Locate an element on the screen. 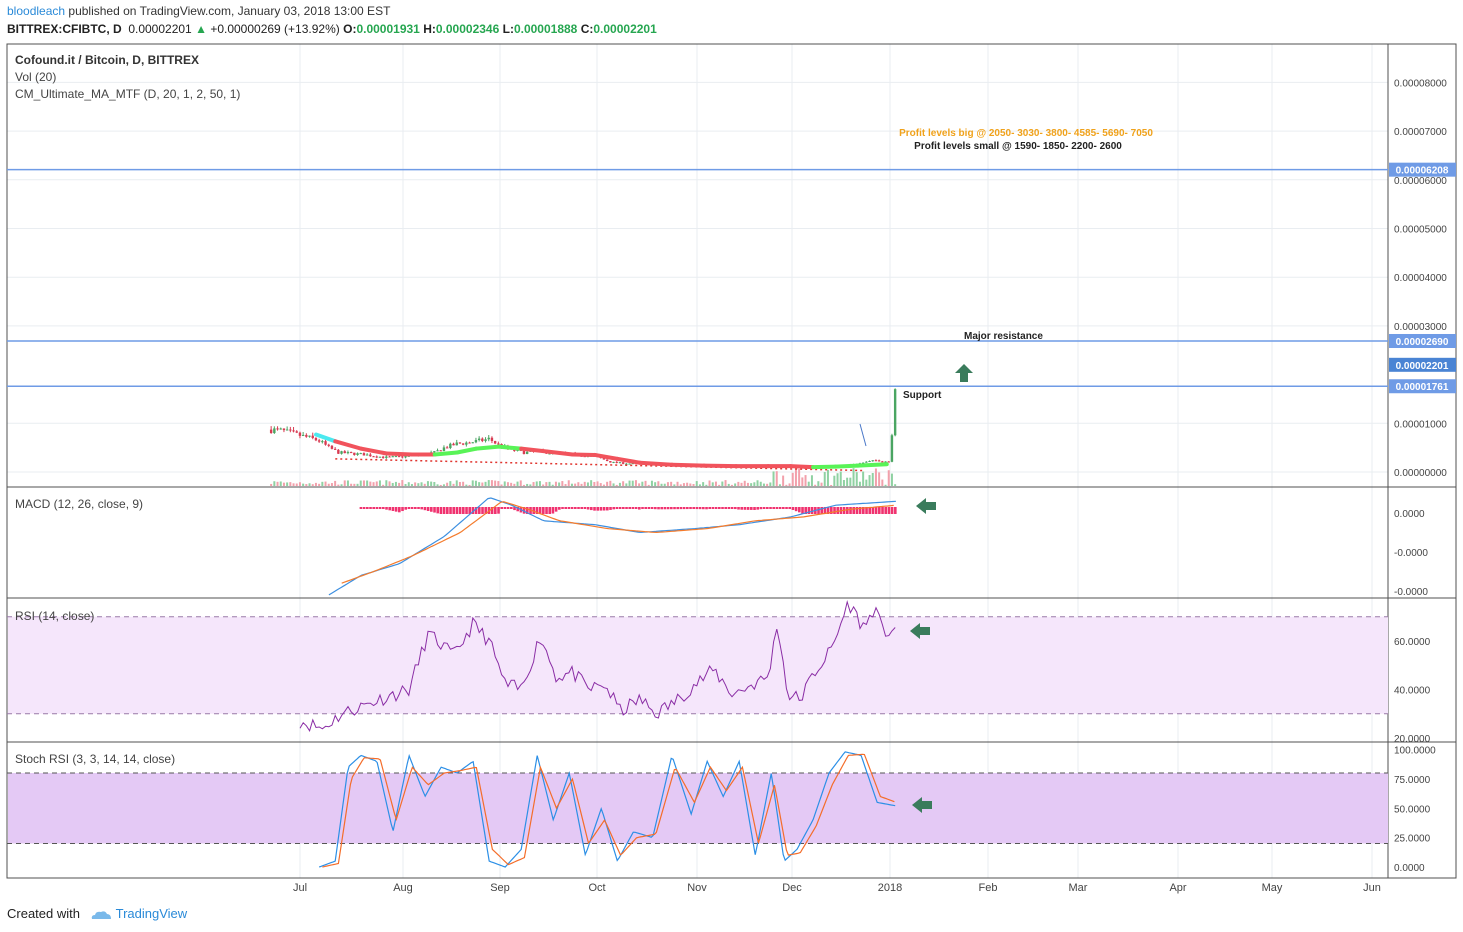 The height and width of the screenshot is (932, 1463). price-label: 0.00001761 is located at coordinates (1422, 387).